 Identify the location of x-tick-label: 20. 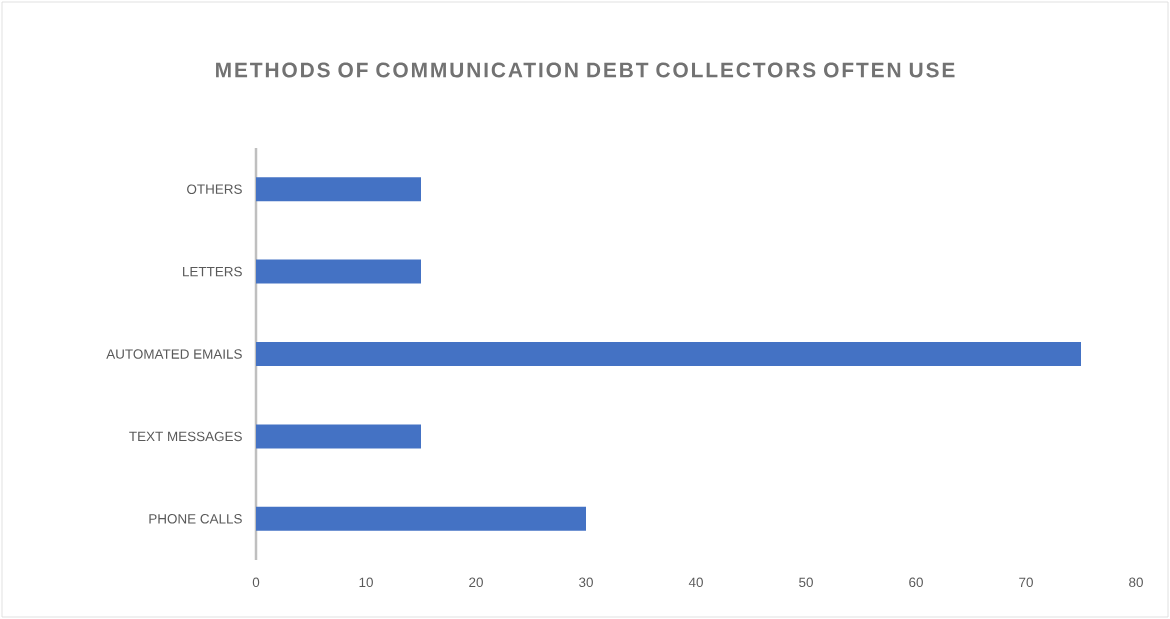
(476, 582).